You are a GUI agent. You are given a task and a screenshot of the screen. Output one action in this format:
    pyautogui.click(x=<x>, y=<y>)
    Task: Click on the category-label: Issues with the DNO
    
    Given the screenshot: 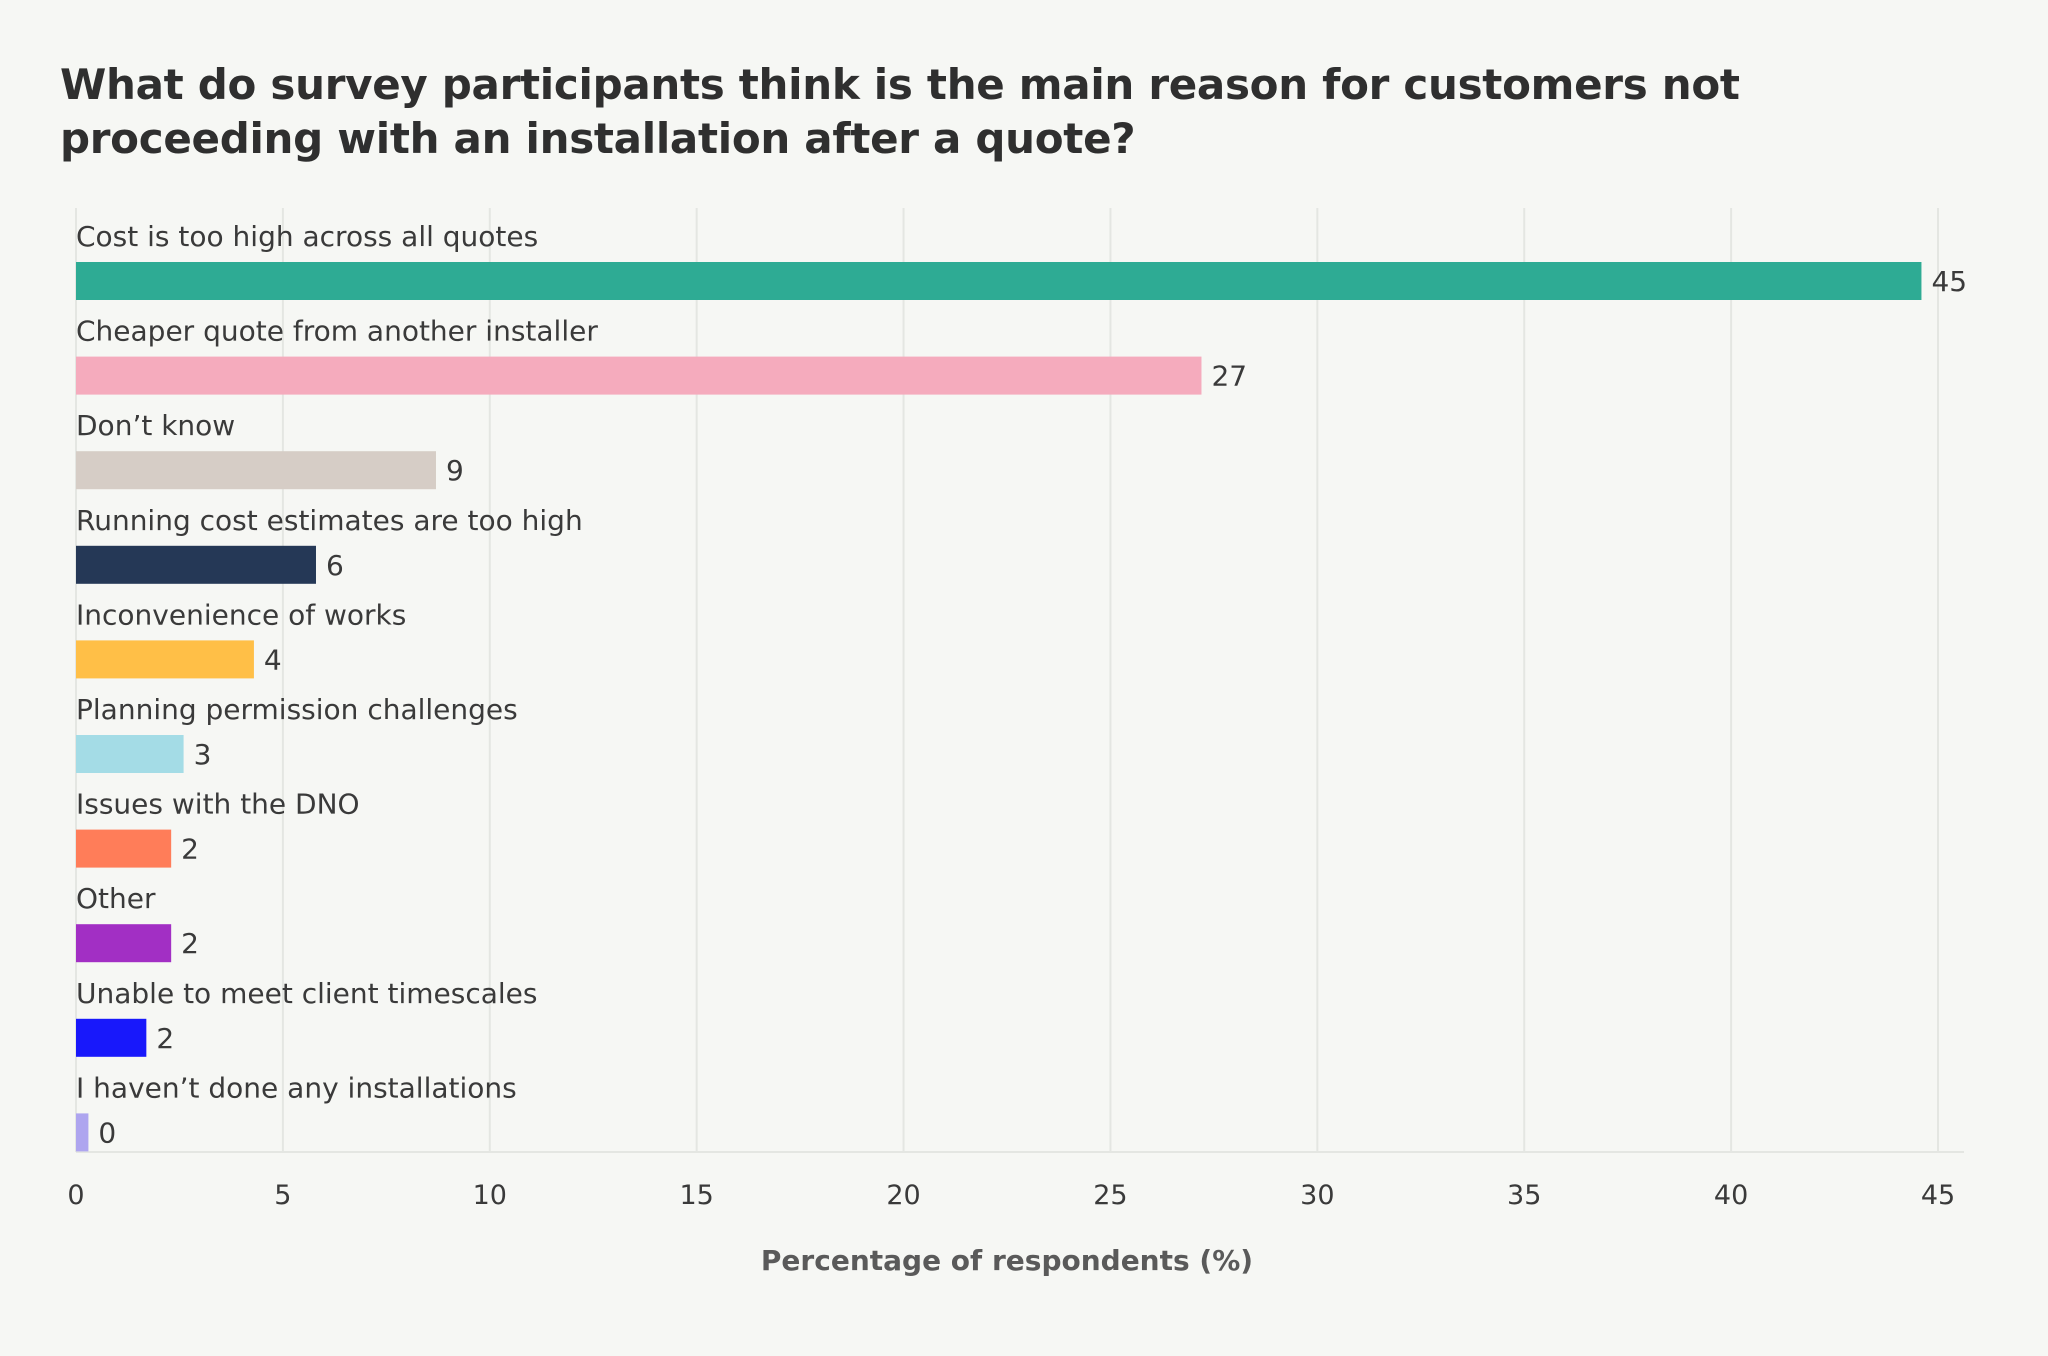 What is the action you would take?
    pyautogui.click(x=218, y=804)
    